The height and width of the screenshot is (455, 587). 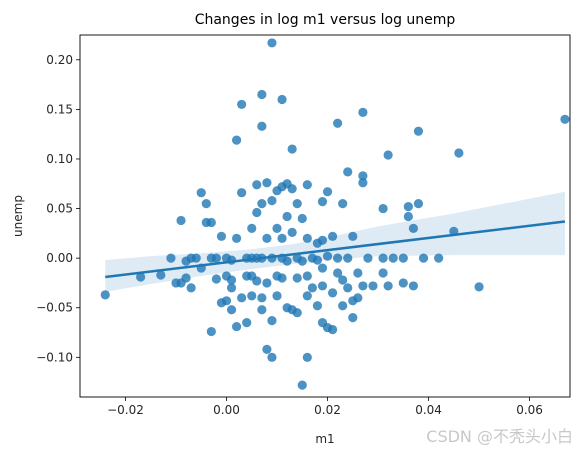 I want to click on x-tick-label: 0.06, so click(x=529, y=410).